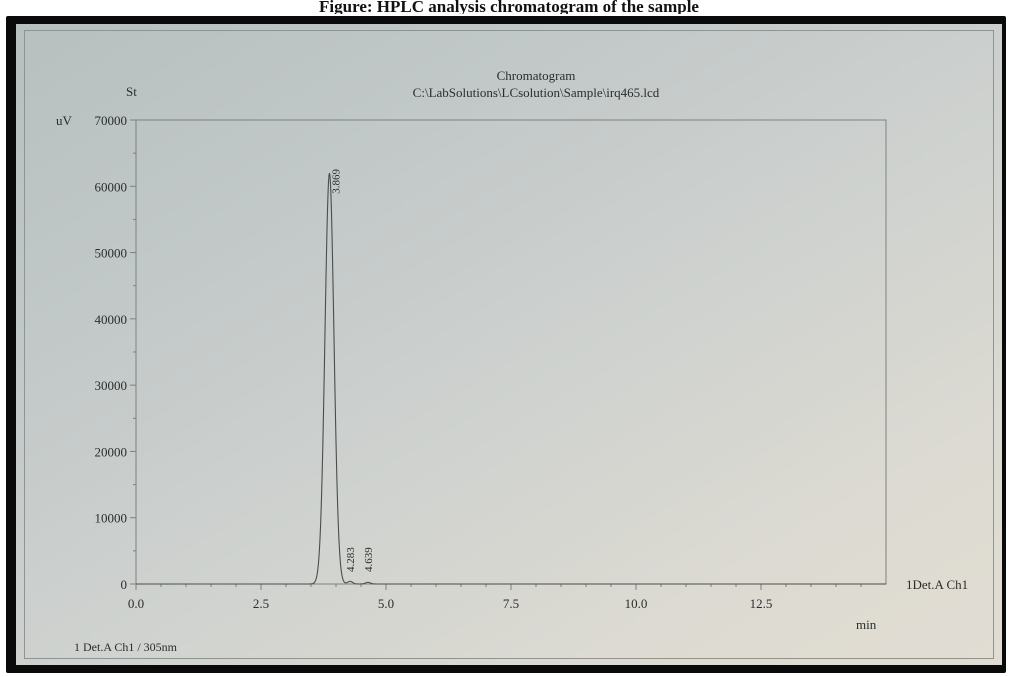 This screenshot has width=1018, height=677. What do you see at coordinates (111, 186) in the screenshot?
I see `y-tick-label: 60000` at bounding box center [111, 186].